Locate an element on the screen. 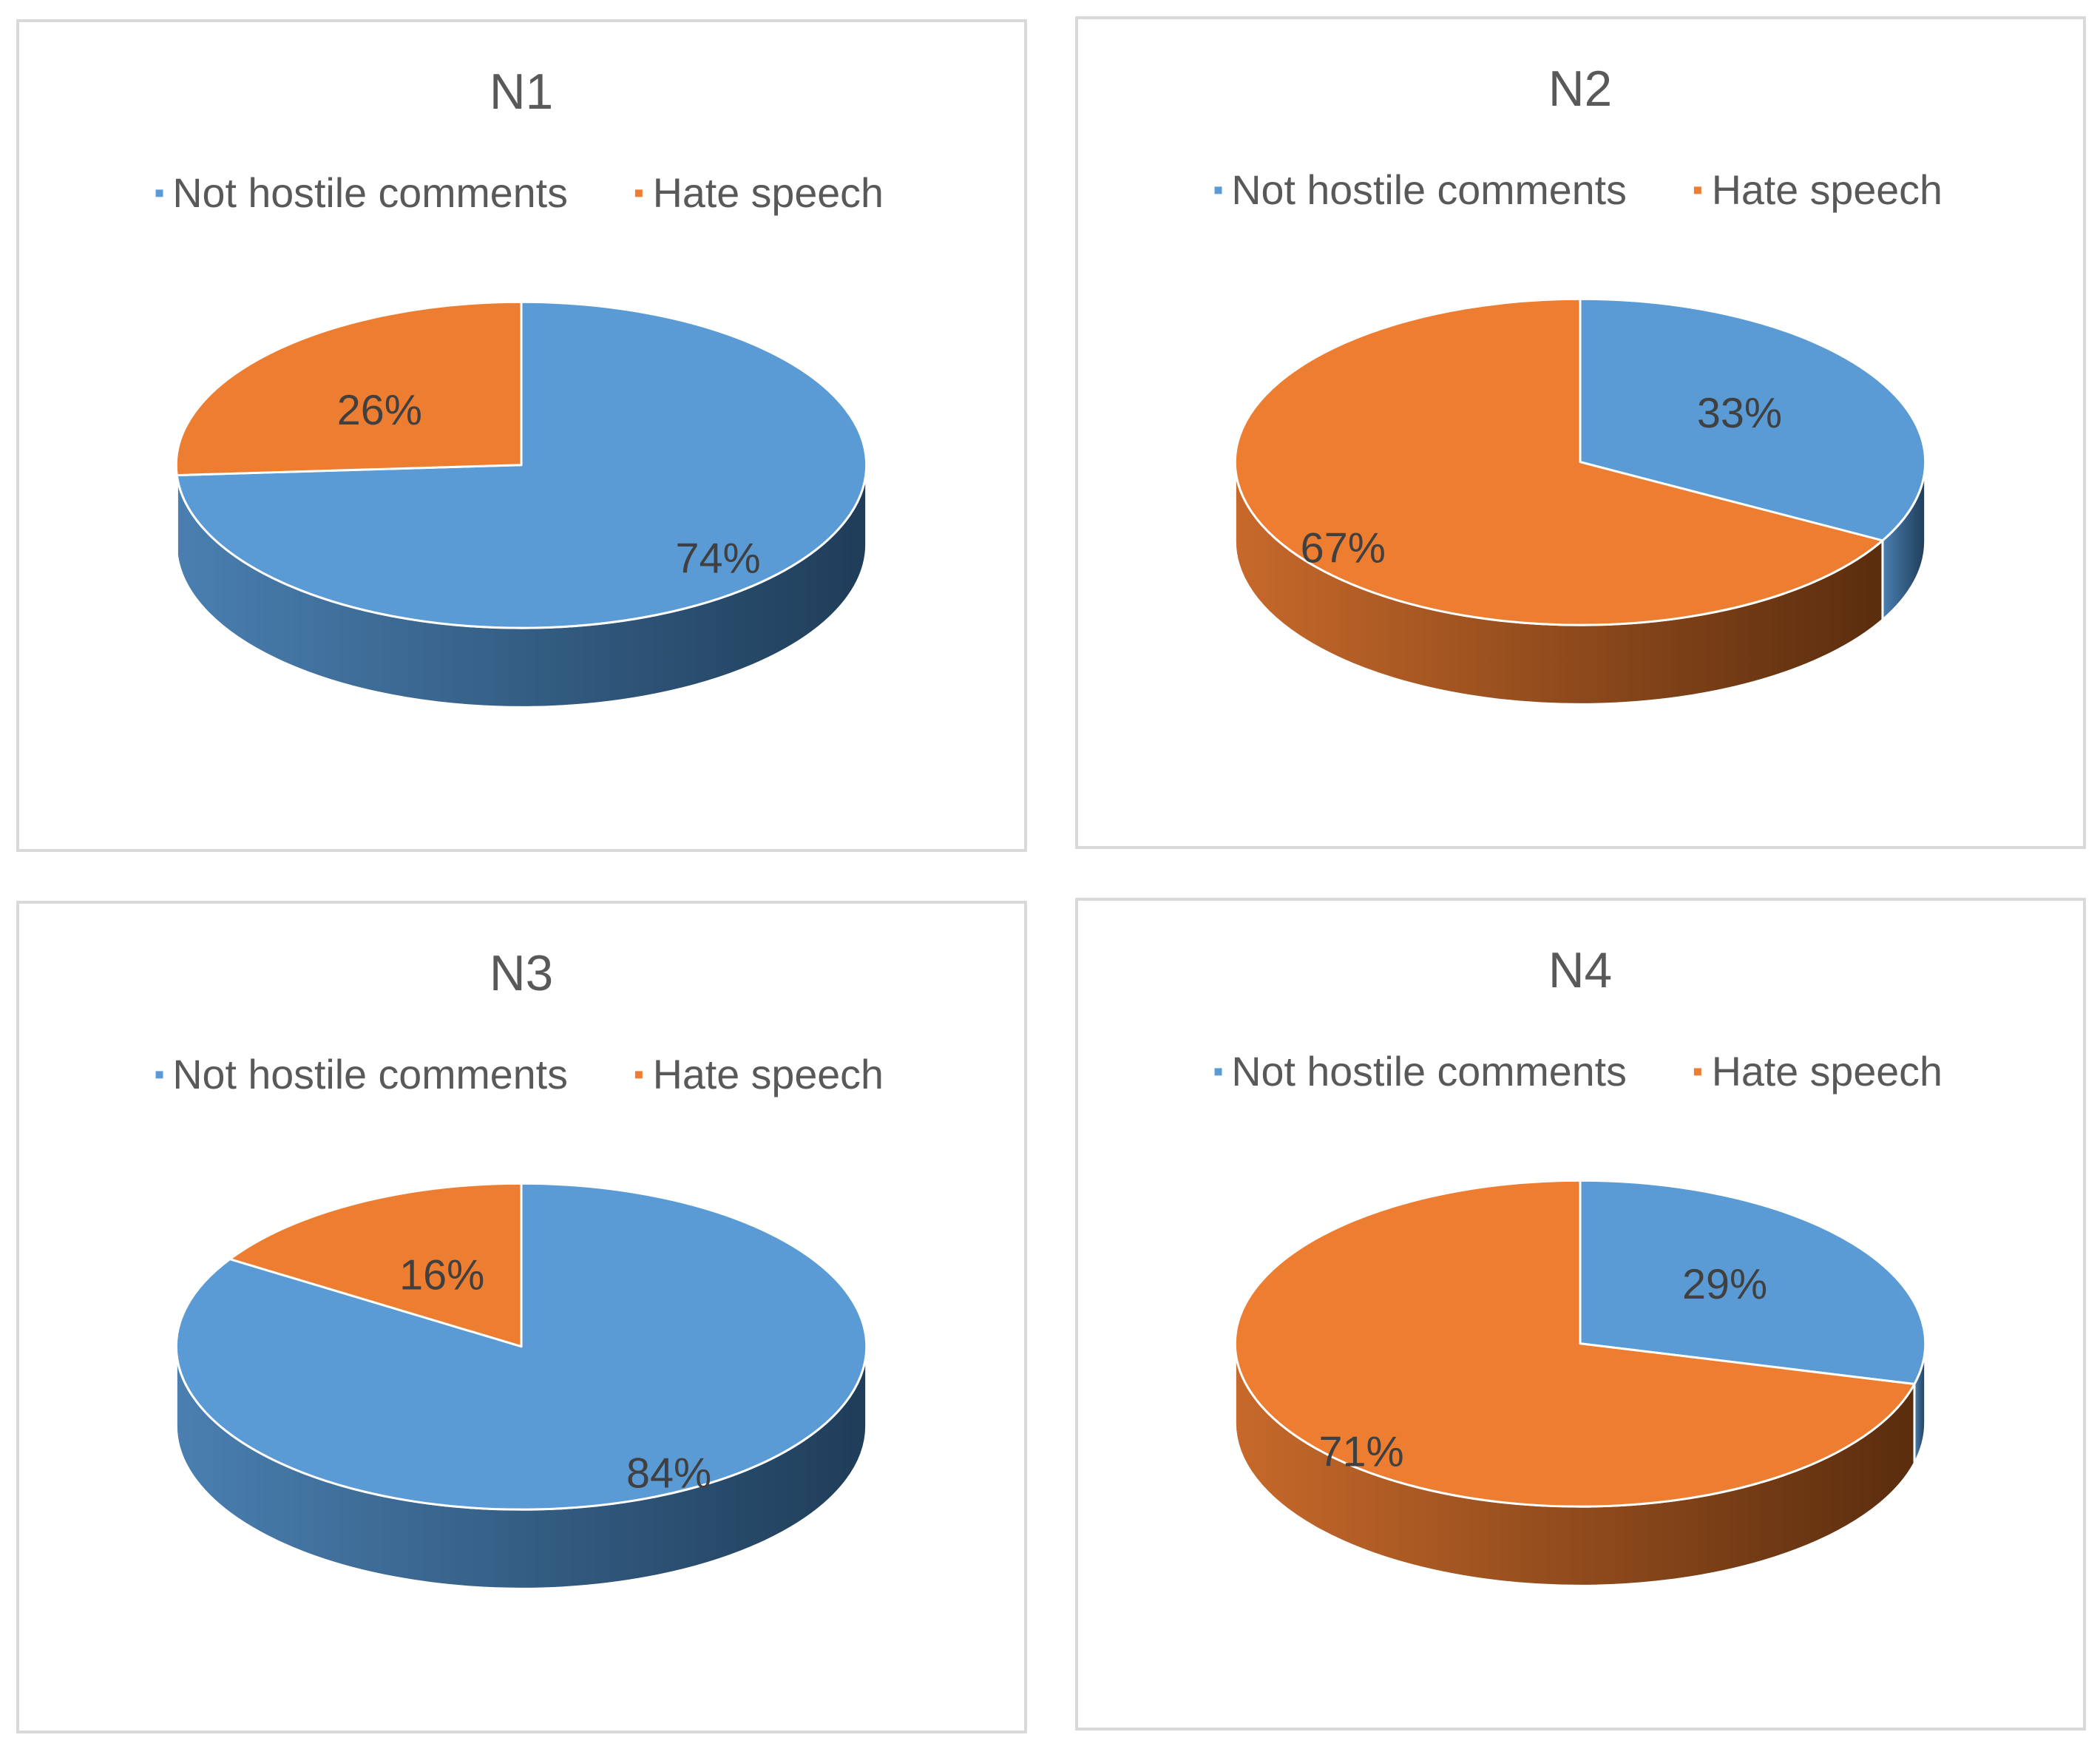 The image size is (2100, 1749). data-labels: 16% 84% is located at coordinates (555, 1374).